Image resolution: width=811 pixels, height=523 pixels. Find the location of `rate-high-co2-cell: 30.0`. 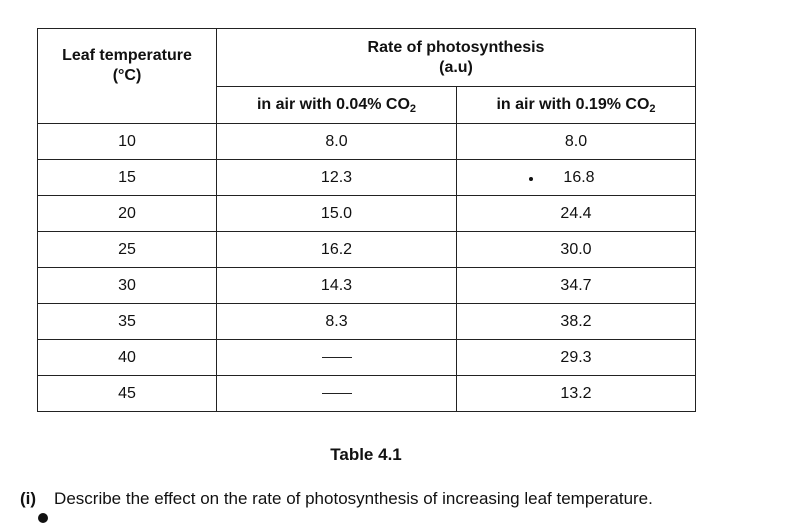

rate-high-co2-cell: 30.0 is located at coordinates (576, 249).